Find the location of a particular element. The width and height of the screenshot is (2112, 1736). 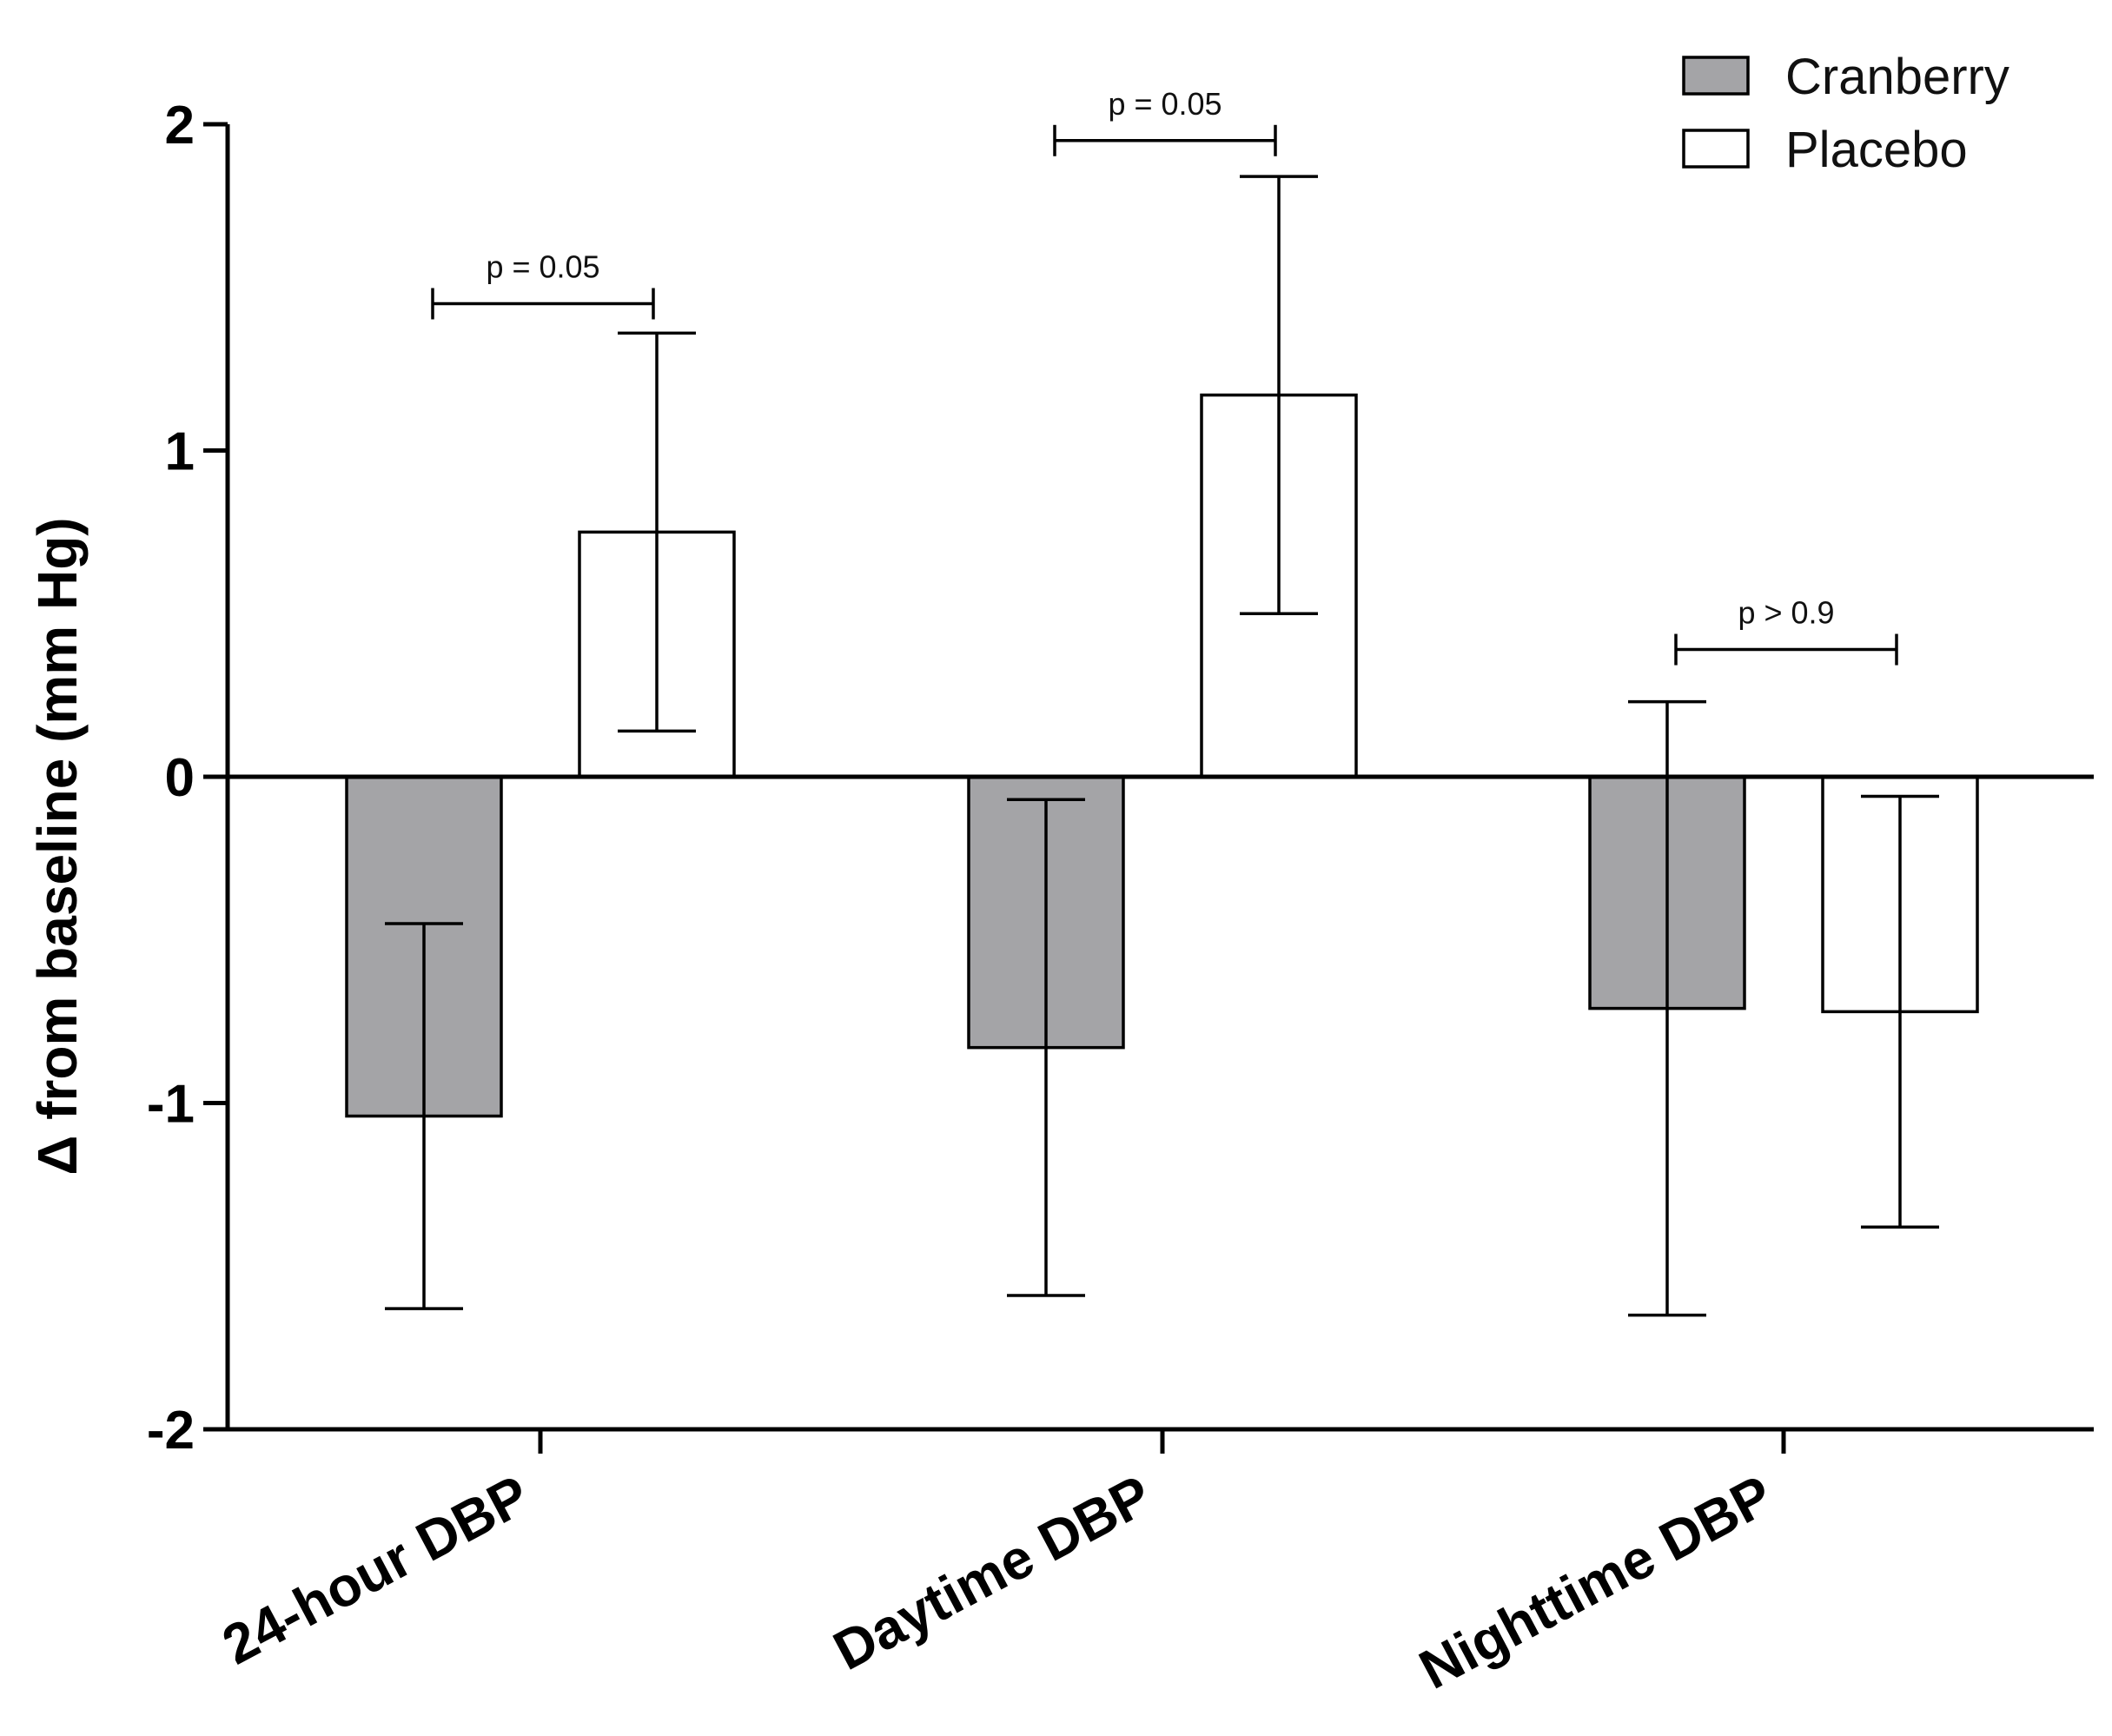

y-tick-label: -2 is located at coordinates (171, 1431).